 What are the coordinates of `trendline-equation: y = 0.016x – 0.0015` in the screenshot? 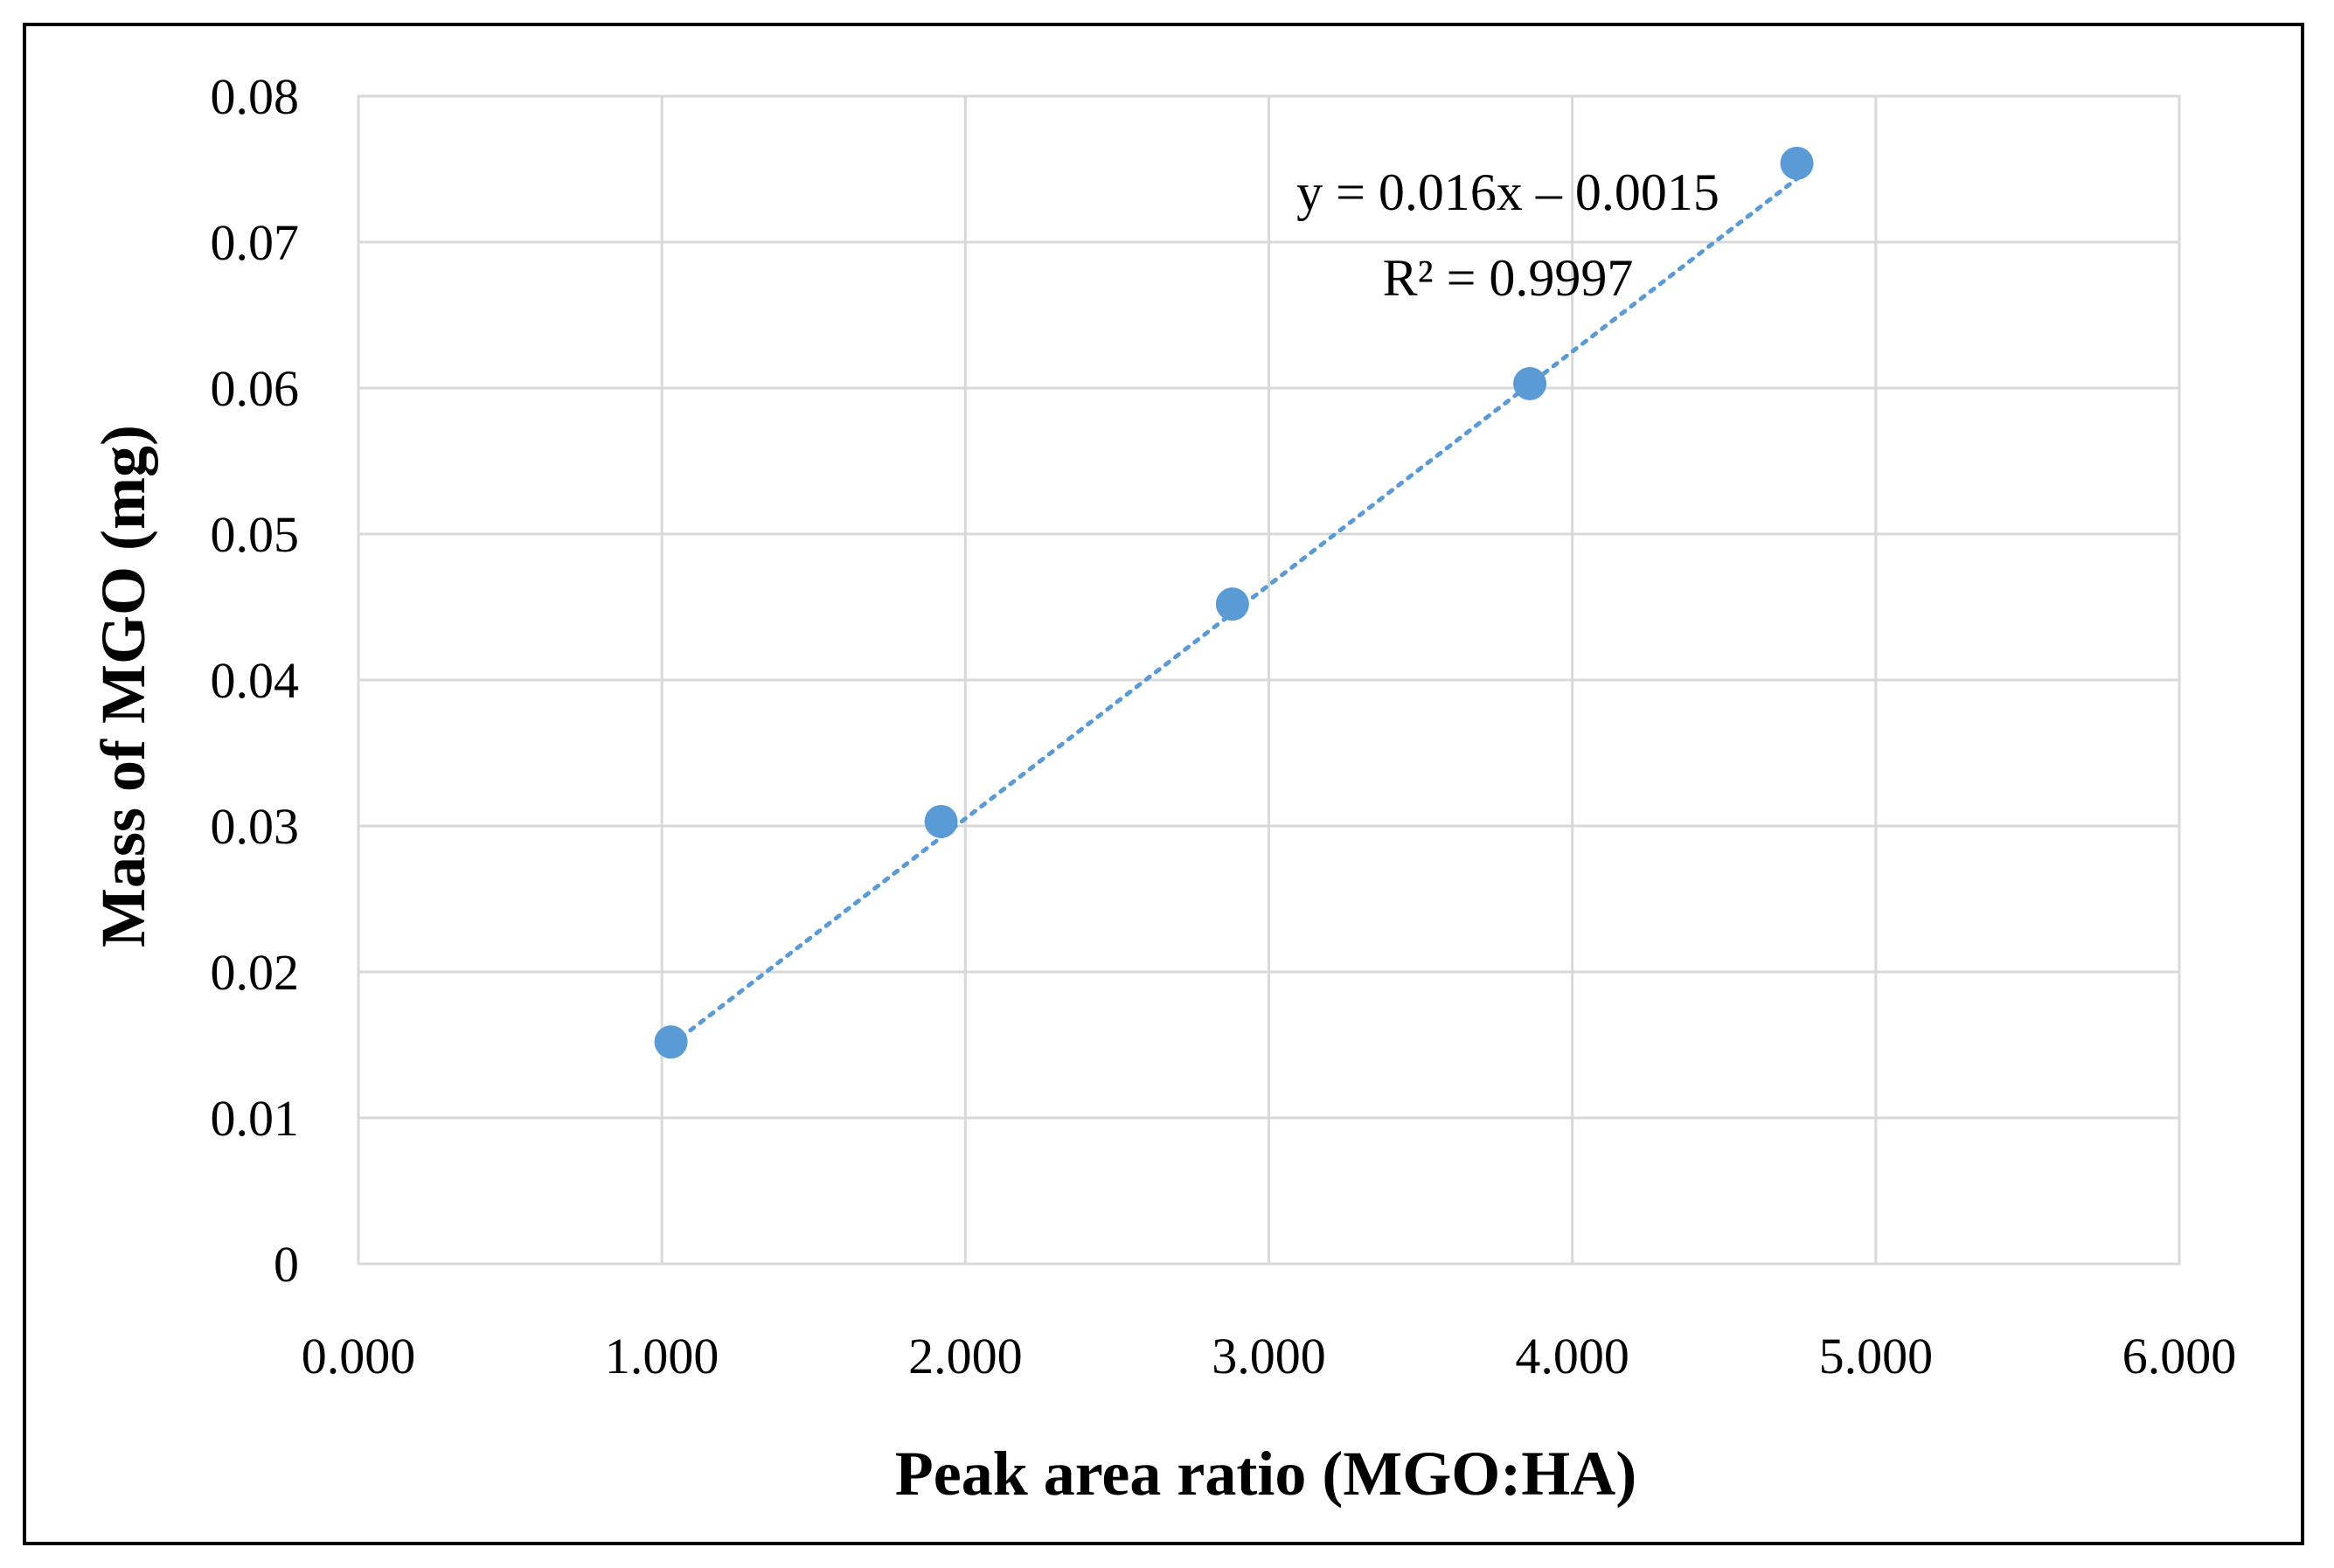 It's located at (1508, 192).